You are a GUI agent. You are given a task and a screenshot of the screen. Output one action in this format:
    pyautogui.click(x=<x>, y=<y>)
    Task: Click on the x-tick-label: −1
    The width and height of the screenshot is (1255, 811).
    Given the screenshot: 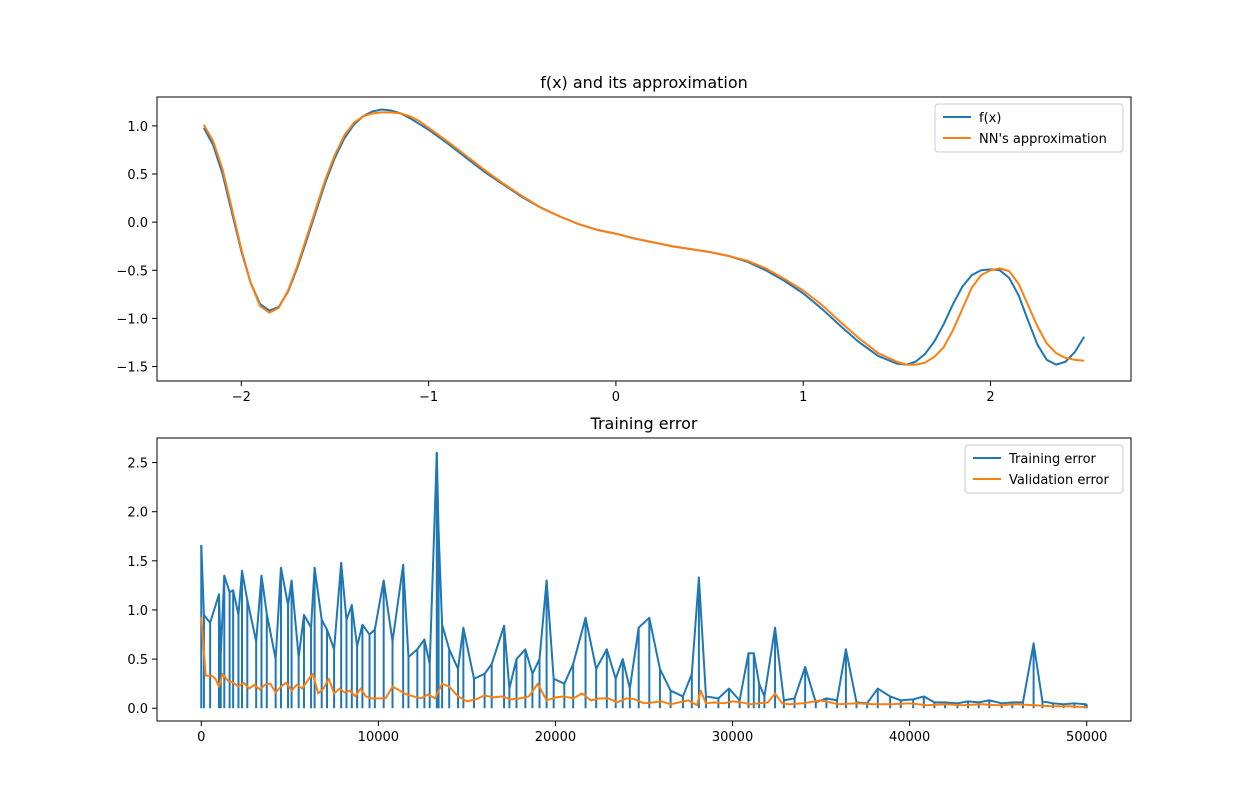 What is the action you would take?
    pyautogui.click(x=428, y=397)
    